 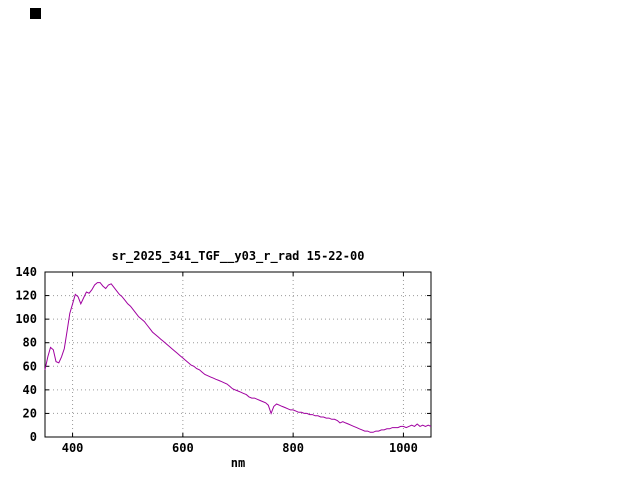 What do you see at coordinates (30, 343) in the screenshot?
I see `y-tick-label: 80` at bounding box center [30, 343].